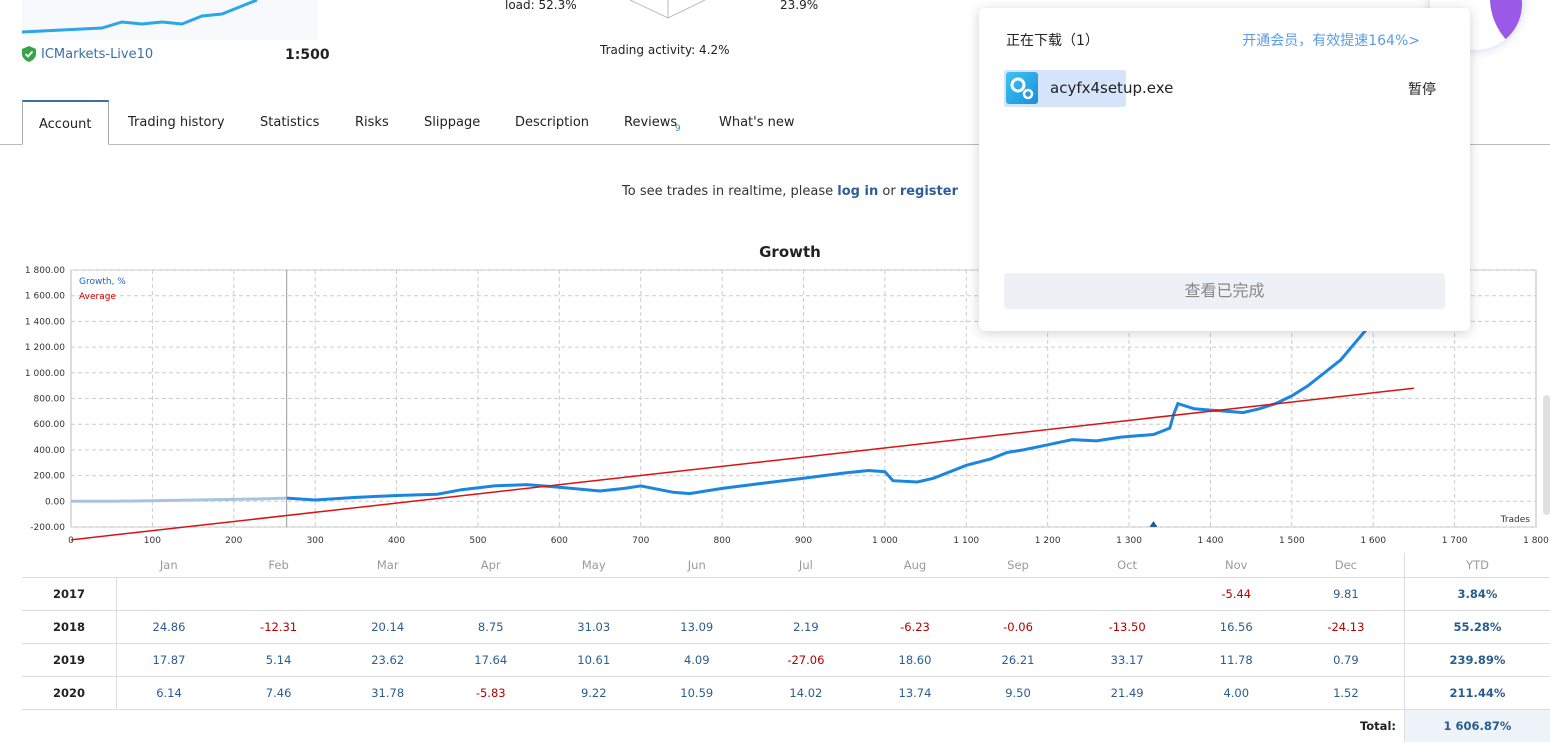 This screenshot has height=749, width=1550. Describe the element at coordinates (152, 541) in the screenshot. I see `x-tick-label: 100` at that location.